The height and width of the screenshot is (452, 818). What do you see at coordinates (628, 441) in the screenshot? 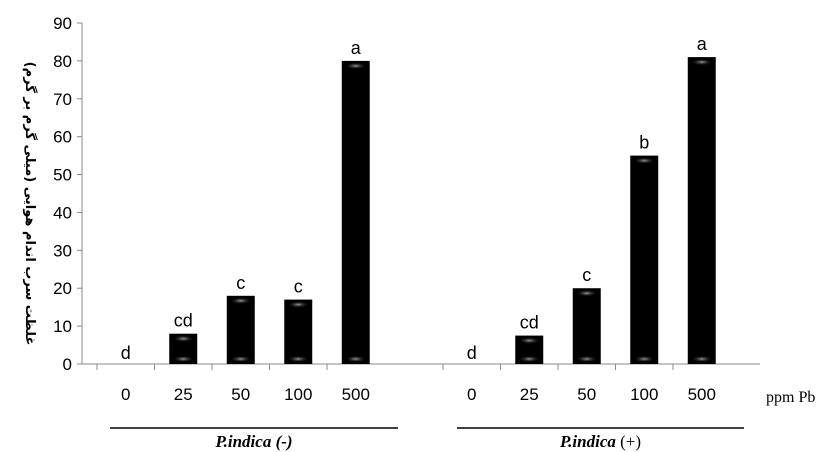
I see `group-label-suffix: (+)` at bounding box center [628, 441].